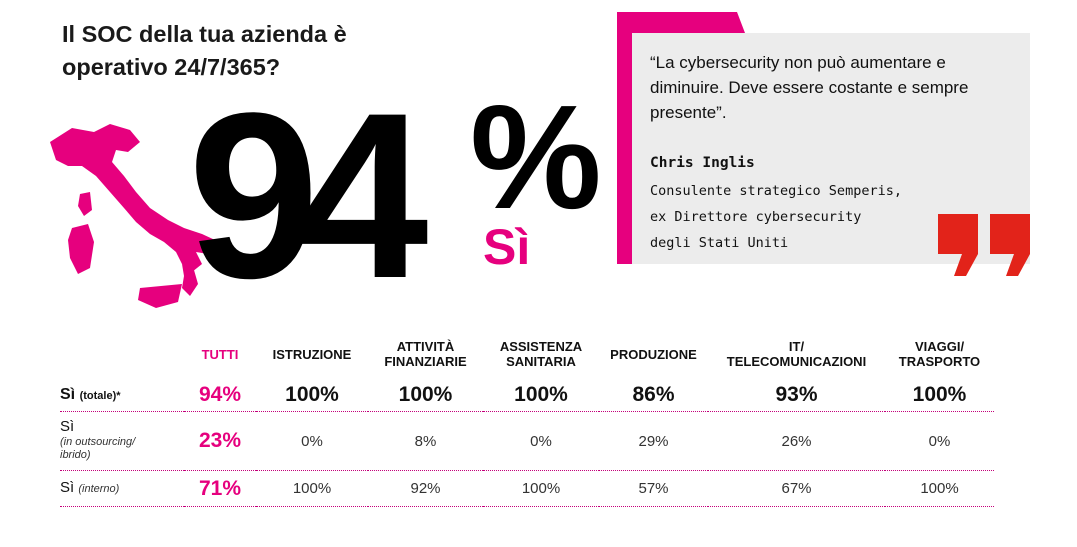 The image size is (1077, 547). Describe the element at coordinates (939, 361) in the screenshot. I see `header-viaggi-line2: TRASPORTO` at that location.